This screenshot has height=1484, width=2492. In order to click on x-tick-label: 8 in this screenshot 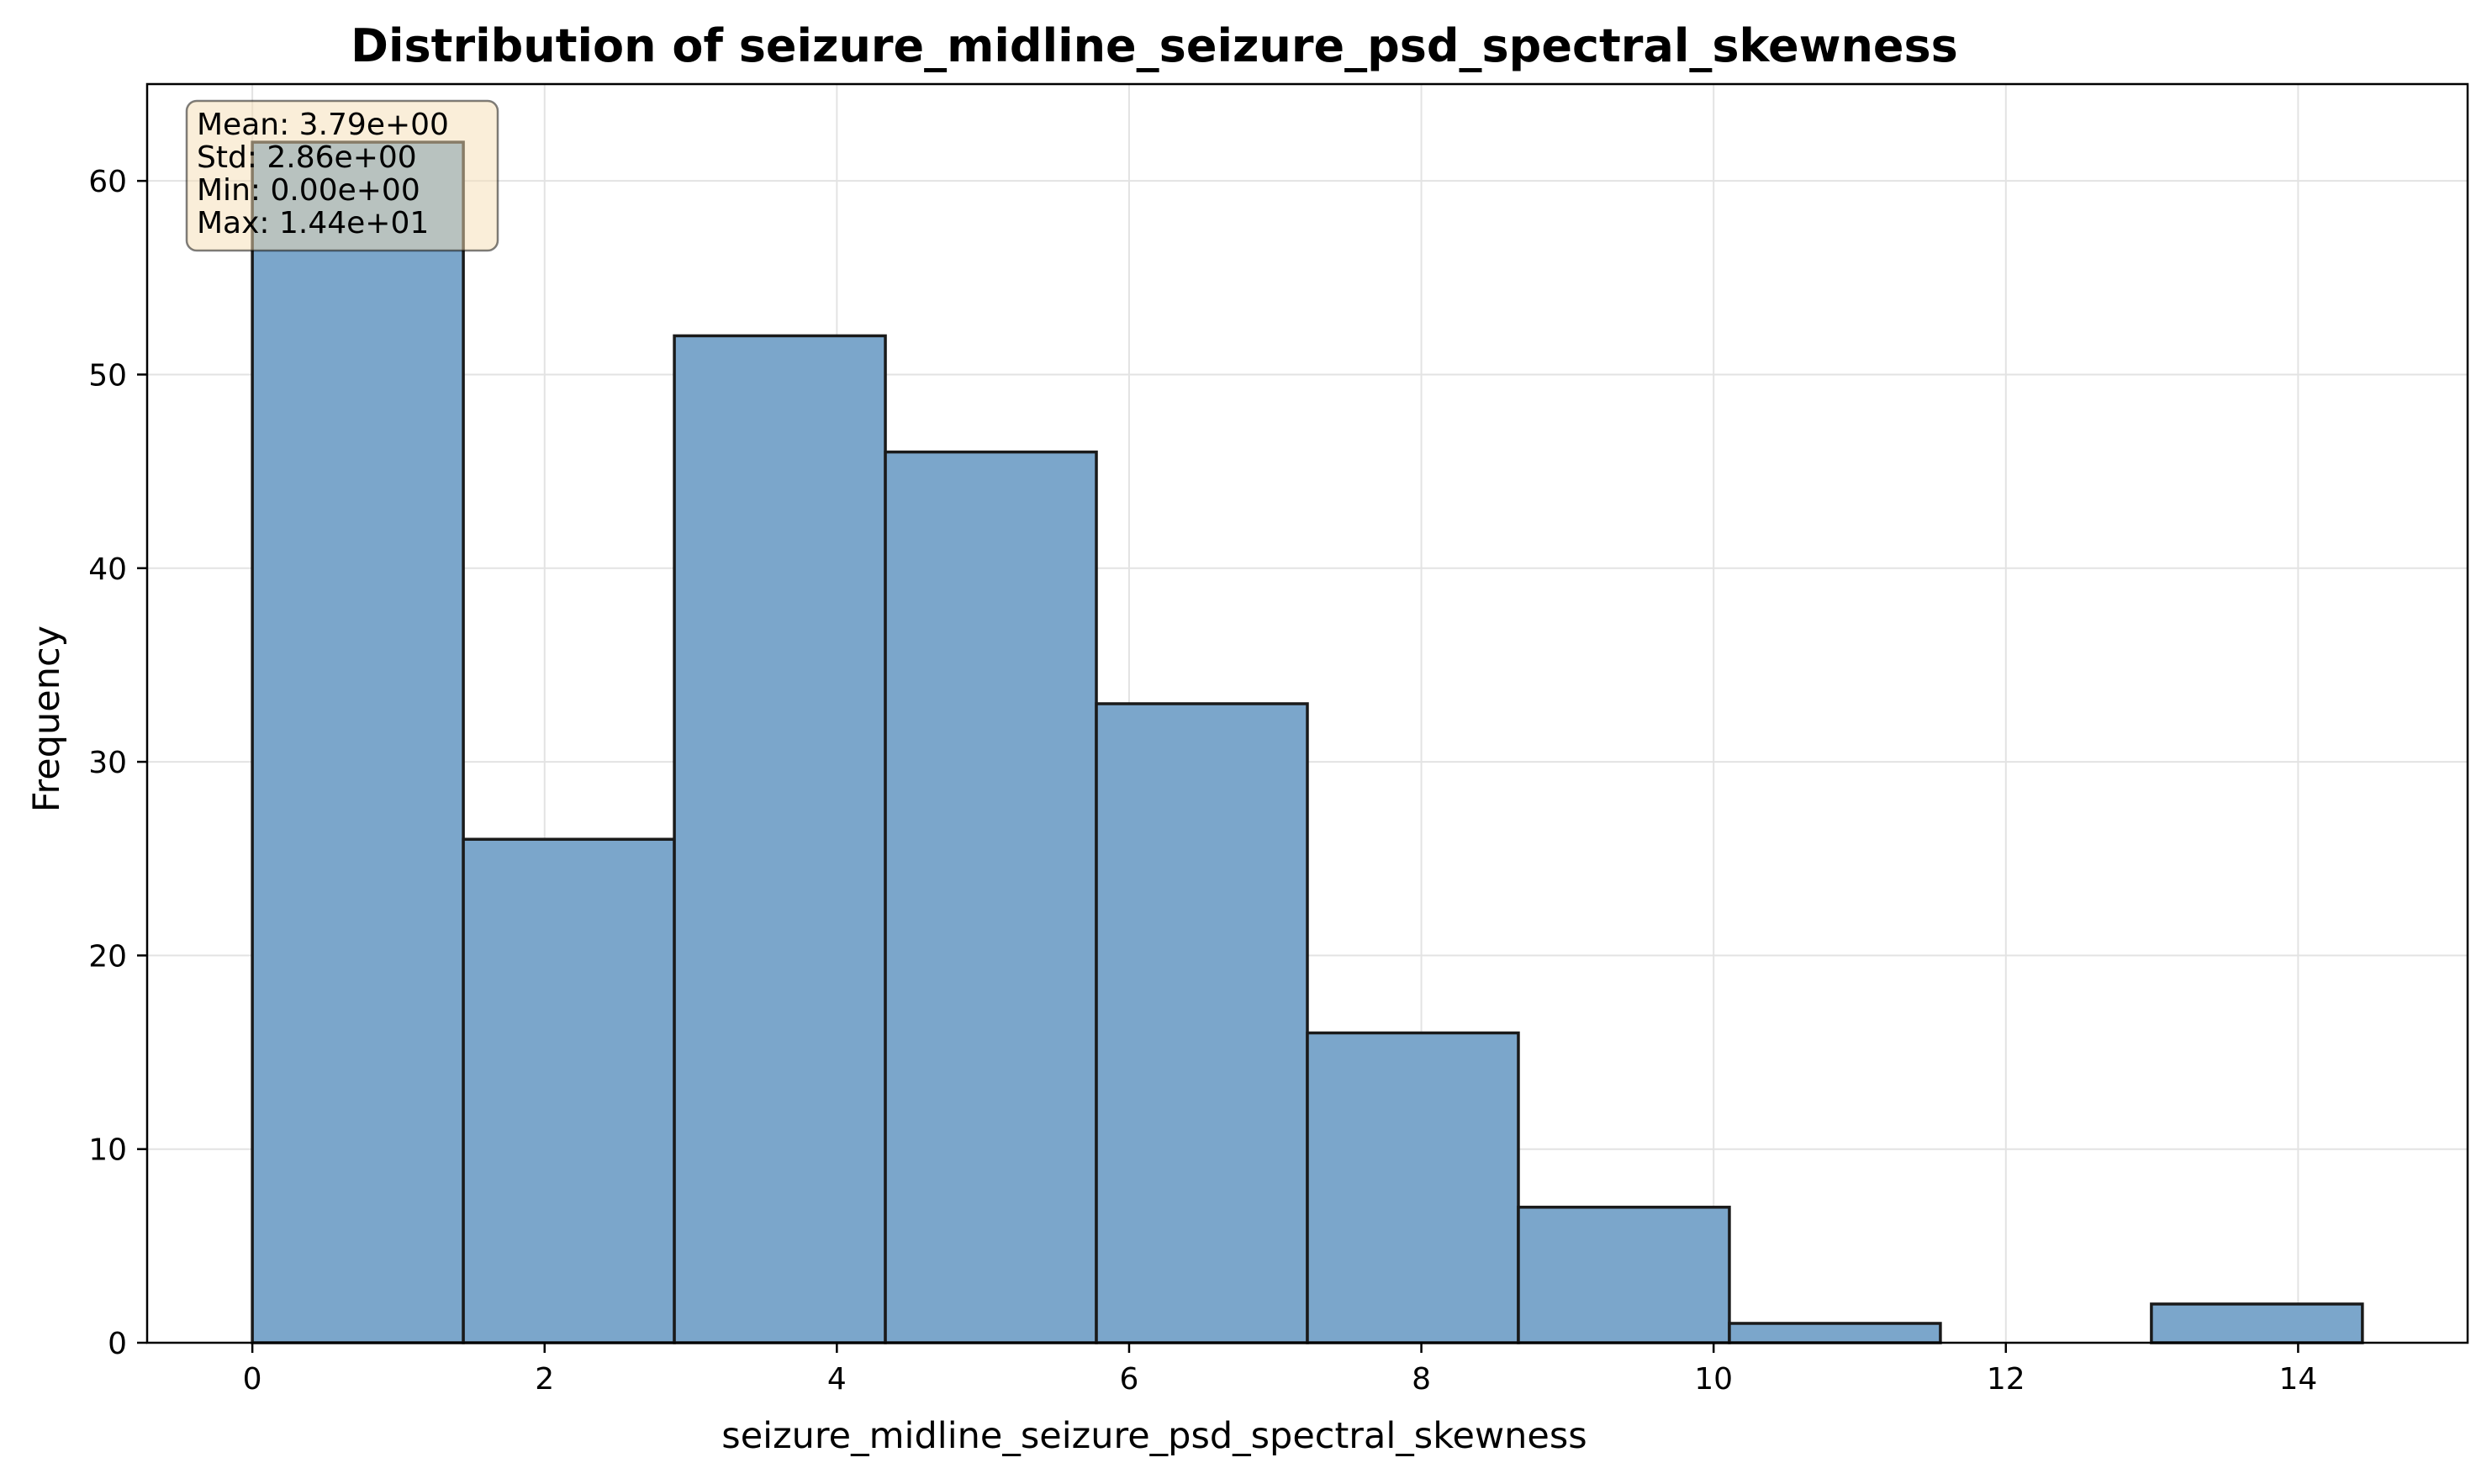, I will do `click(1421, 1379)`.